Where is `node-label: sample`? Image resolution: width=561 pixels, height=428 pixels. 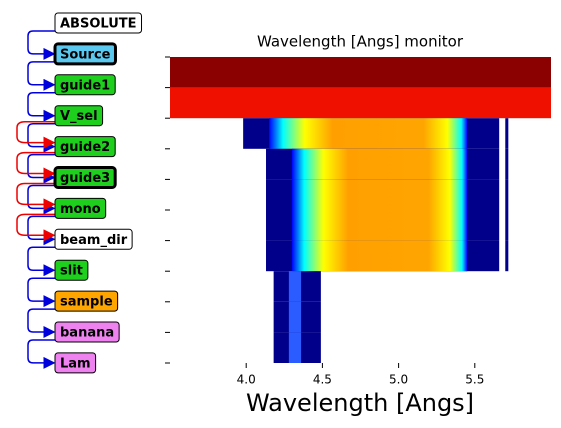
node-label: sample is located at coordinates (86, 302).